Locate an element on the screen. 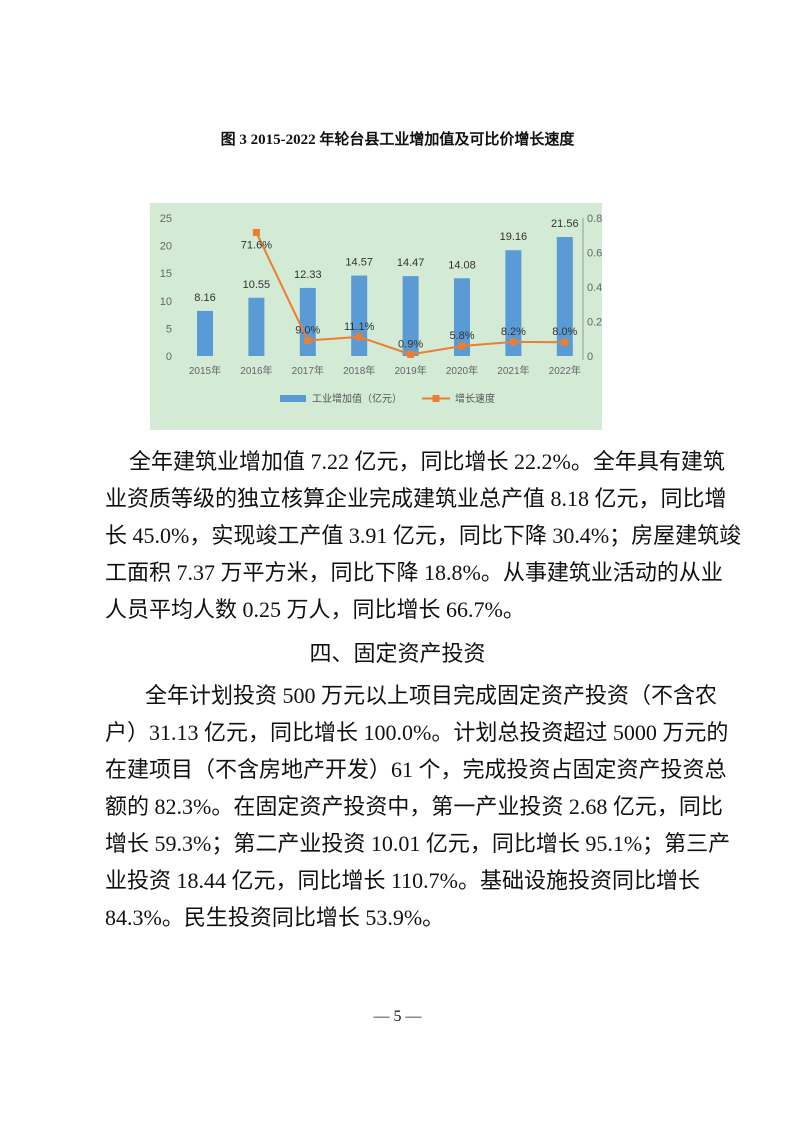  y-right-tick-label: 0.4 is located at coordinates (594, 288).